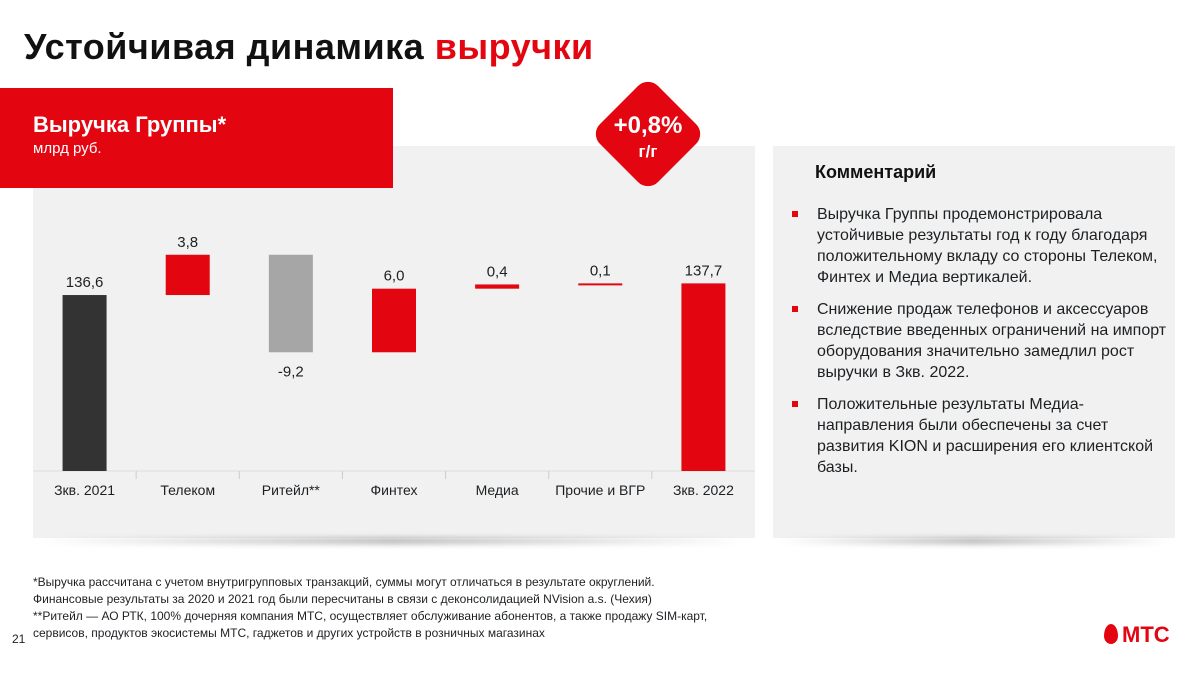  Describe the element at coordinates (497, 490) in the screenshot. I see `category-label: Медиа` at that location.